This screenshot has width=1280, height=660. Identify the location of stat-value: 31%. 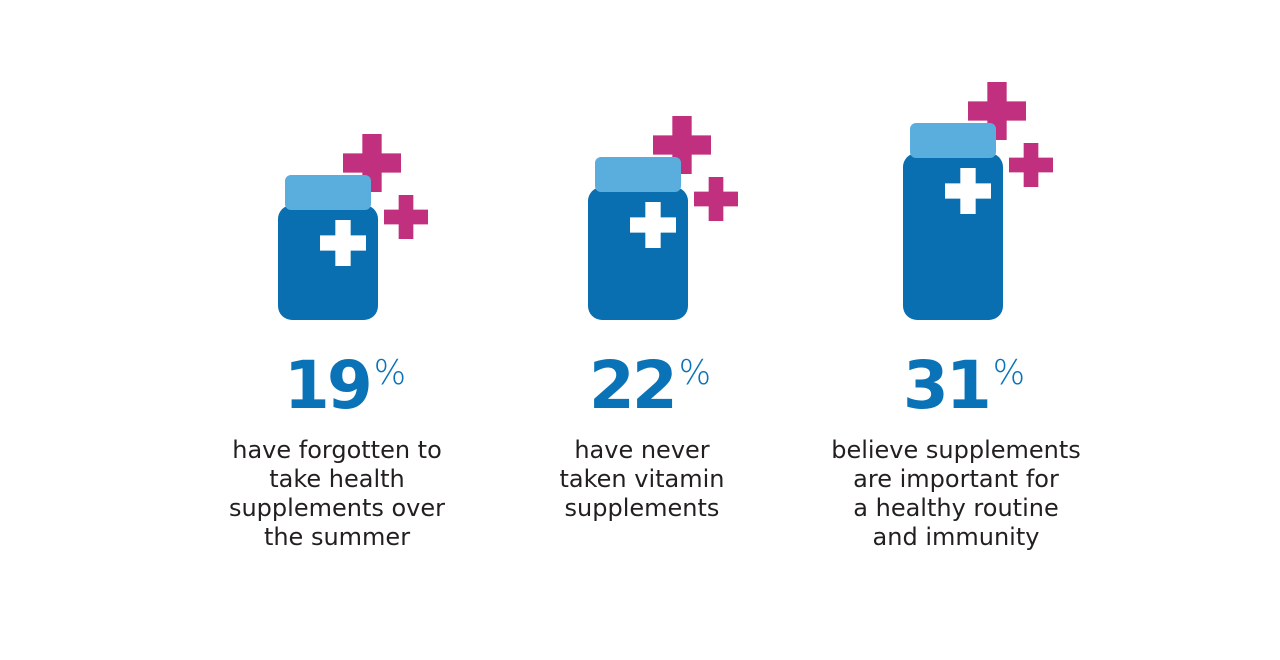
(964, 385).